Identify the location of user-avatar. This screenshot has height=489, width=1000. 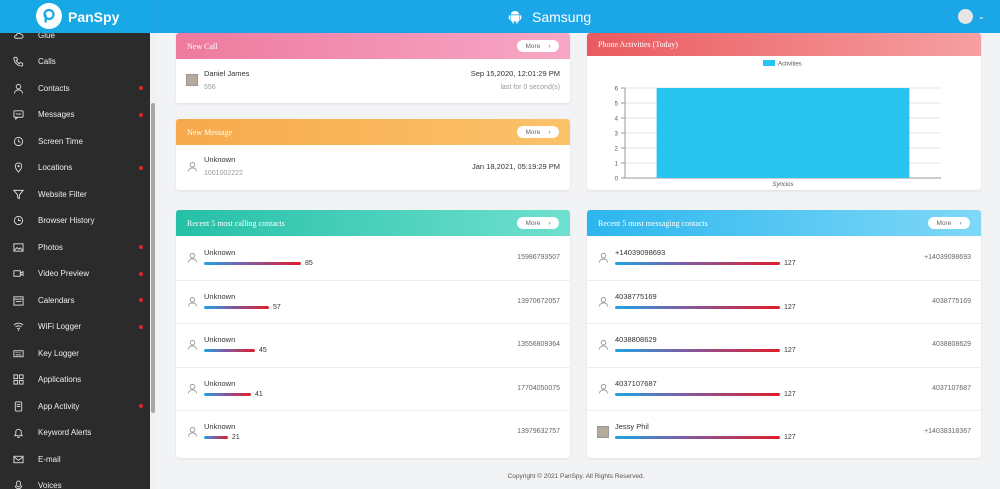
(965, 16).